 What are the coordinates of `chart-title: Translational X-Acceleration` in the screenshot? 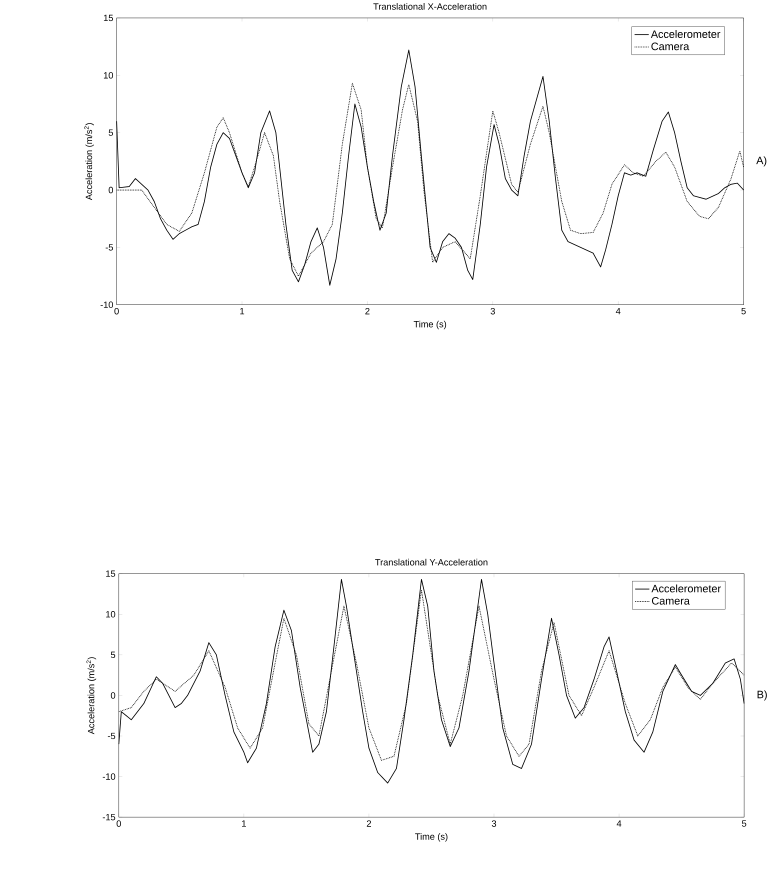 It's located at (430, 6).